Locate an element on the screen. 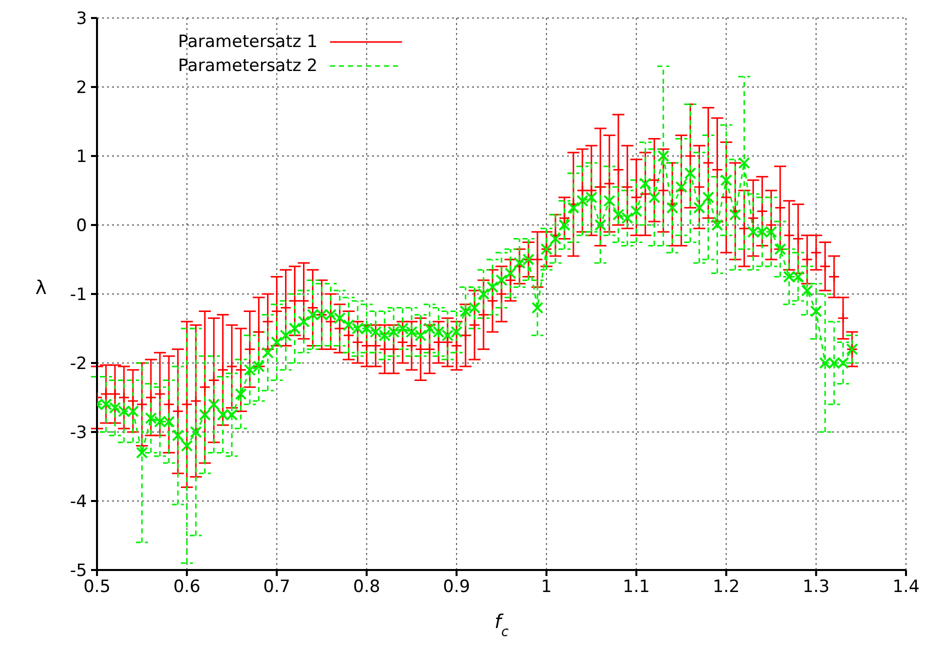 The height and width of the screenshot is (655, 934). y-axis-title: λ is located at coordinates (41, 288).